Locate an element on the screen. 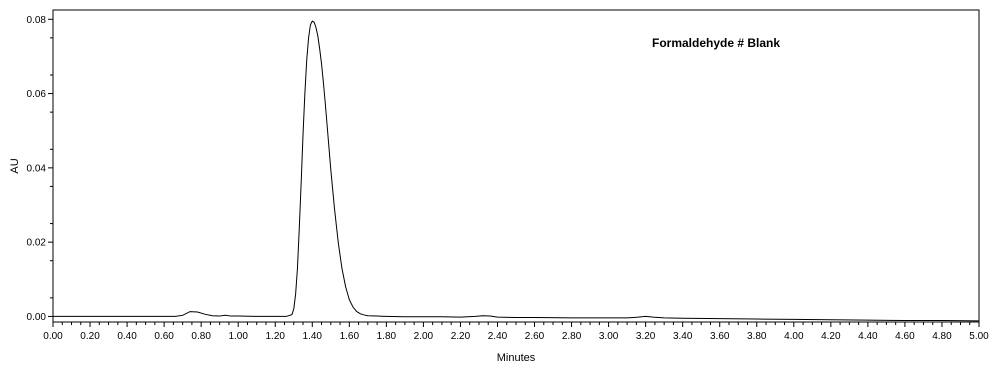 This screenshot has width=992, height=372. y-tick-label: 0.02 is located at coordinates (37, 243).